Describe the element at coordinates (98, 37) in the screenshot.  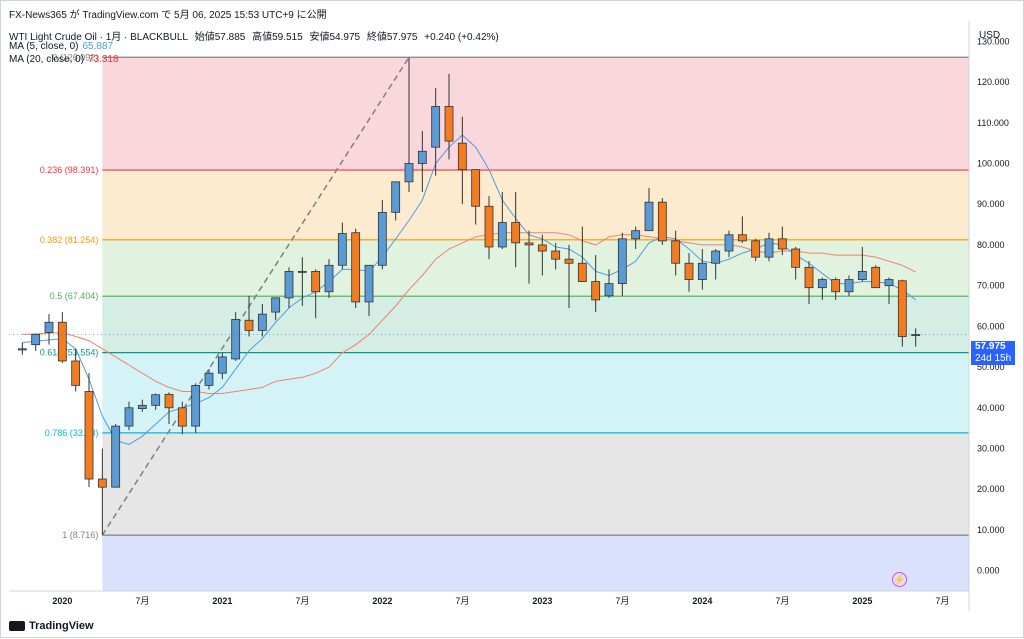
I see `symbol-name: WTI Light Crude Oil · 1月 · BLACKBULL` at that location.